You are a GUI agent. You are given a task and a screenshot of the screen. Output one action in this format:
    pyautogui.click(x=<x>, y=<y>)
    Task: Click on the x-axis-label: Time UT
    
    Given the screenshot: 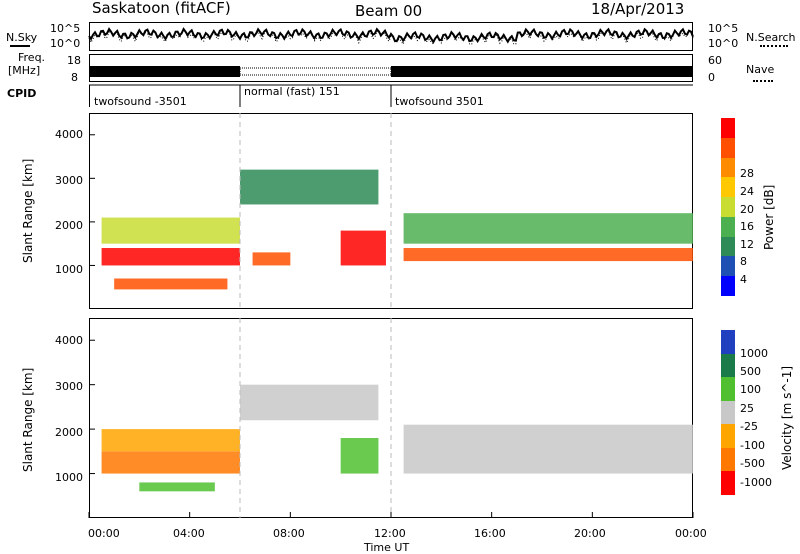 What is the action you would take?
    pyautogui.click(x=387, y=547)
    